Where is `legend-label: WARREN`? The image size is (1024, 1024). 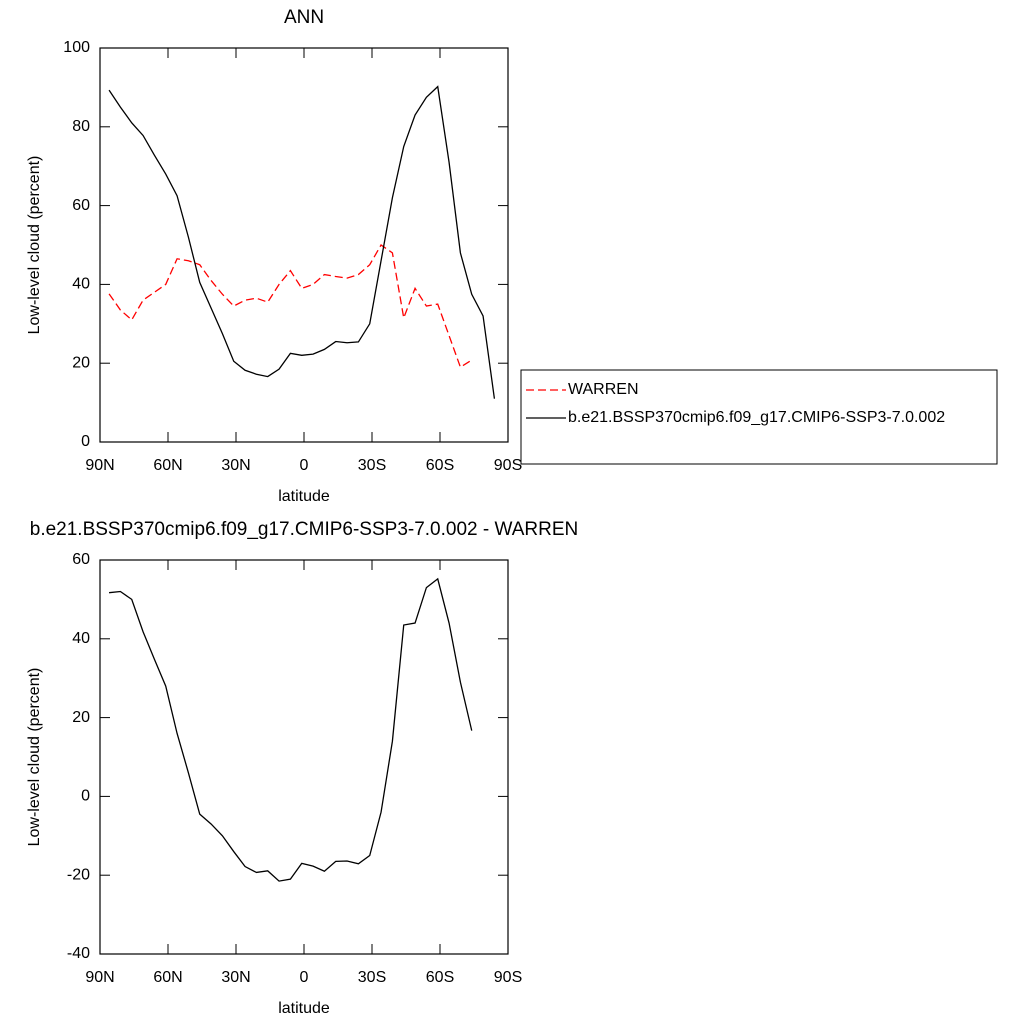
legend-label: WARREN is located at coordinates (603, 389).